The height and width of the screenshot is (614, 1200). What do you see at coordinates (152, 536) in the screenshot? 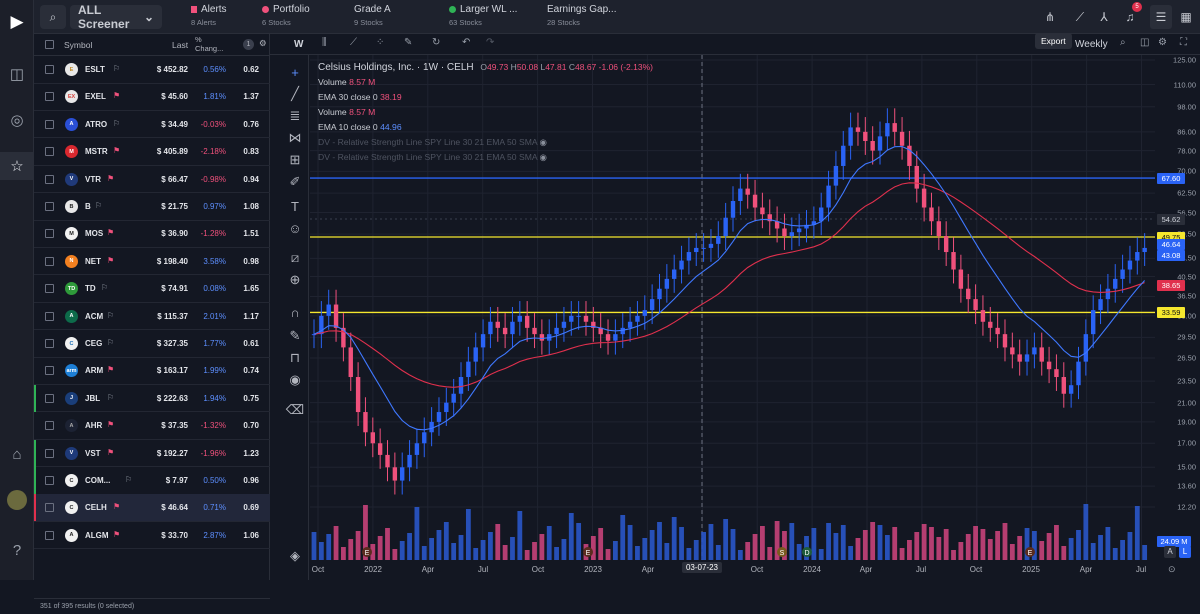
I see `watchlist-row: A ALGM ⚑ $ 33.70 2.87% 1.06` at bounding box center [152, 536].